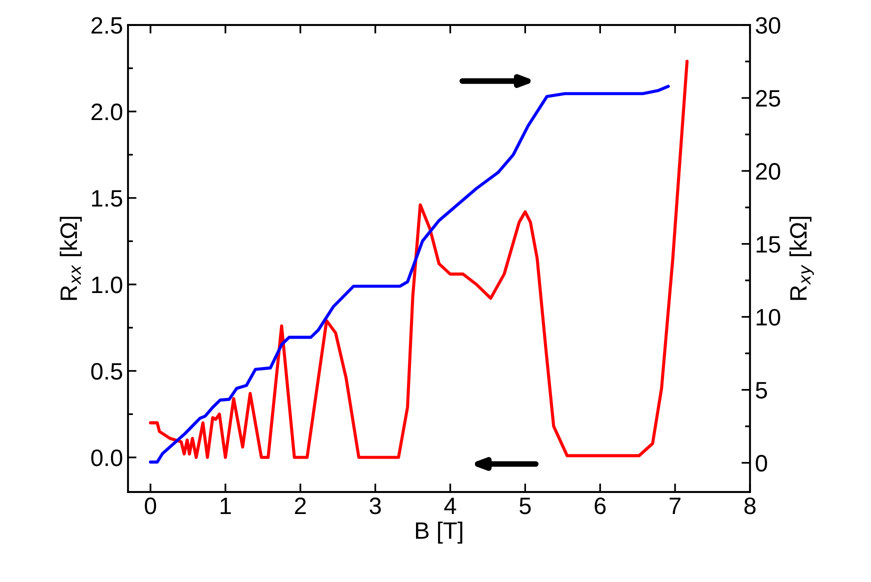 This screenshot has height=582, width=871. What do you see at coordinates (107, 112) in the screenshot?
I see `y-tick-label: 2.0` at bounding box center [107, 112].